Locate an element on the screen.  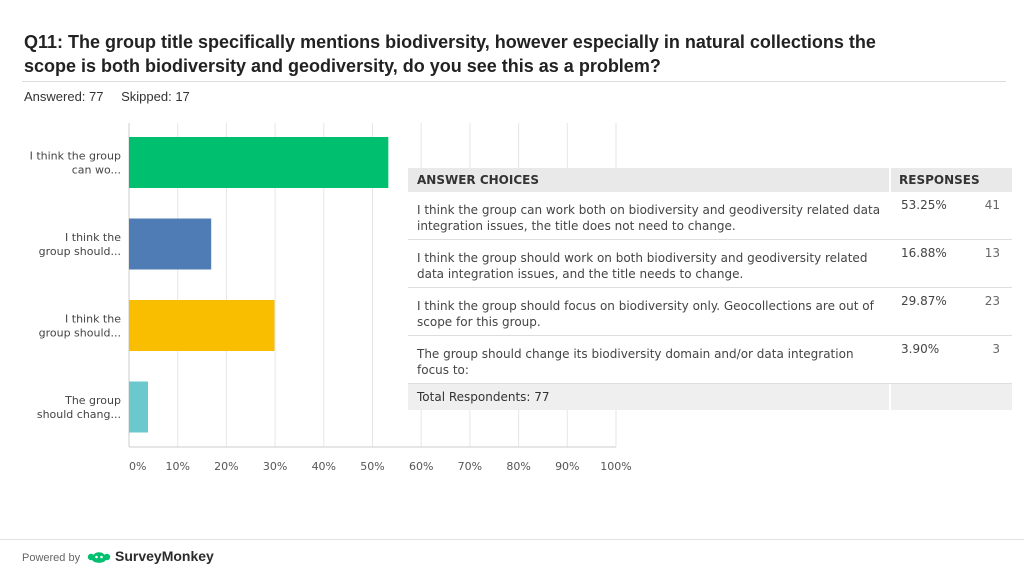
x-tick-label: 0% is located at coordinates (137, 466).